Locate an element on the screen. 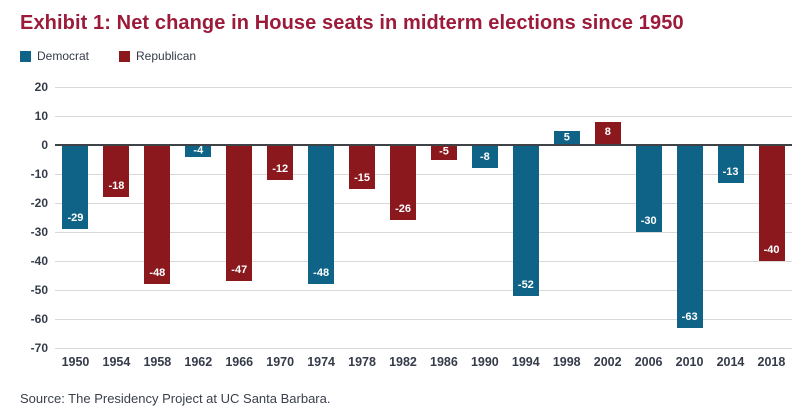 The width and height of the screenshot is (800, 416). bar-value-label: -40 is located at coordinates (771, 250).